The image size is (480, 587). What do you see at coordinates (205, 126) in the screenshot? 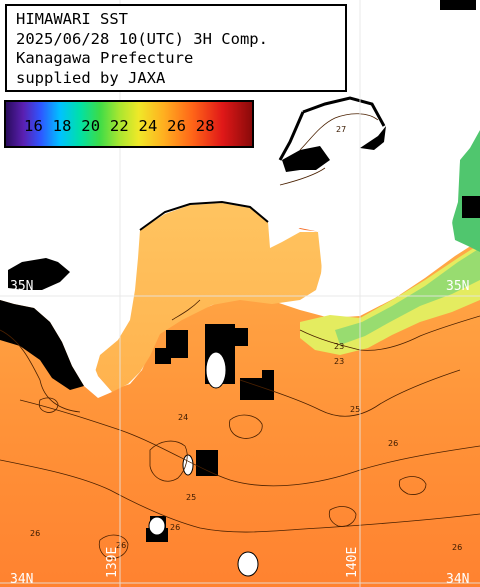
I see `legend-label: 28` at bounding box center [205, 126].